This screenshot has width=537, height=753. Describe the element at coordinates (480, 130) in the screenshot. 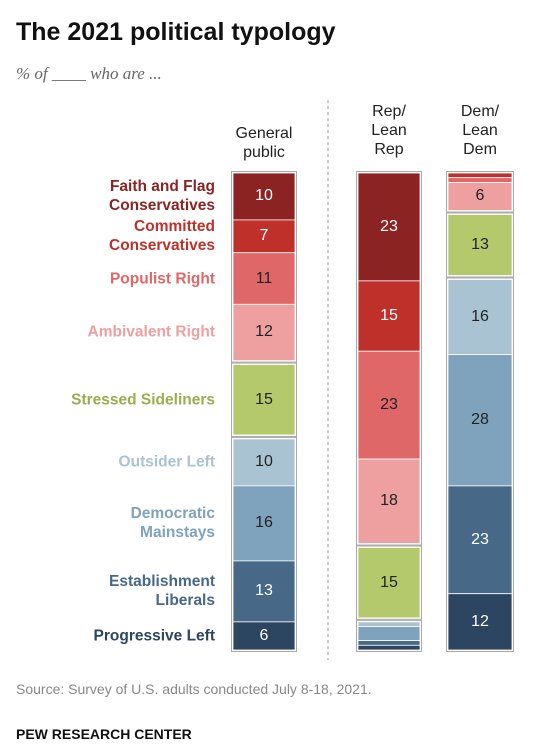

I see `column-header: Dem/ Lean Dem` at that location.